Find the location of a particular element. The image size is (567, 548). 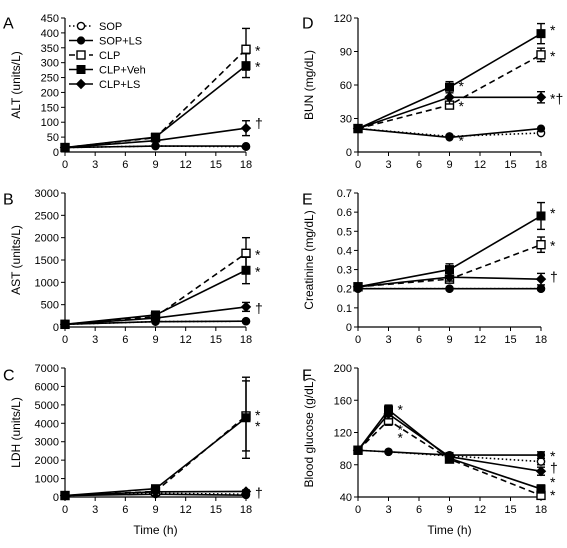

panel-label: F is located at coordinates (307, 375).